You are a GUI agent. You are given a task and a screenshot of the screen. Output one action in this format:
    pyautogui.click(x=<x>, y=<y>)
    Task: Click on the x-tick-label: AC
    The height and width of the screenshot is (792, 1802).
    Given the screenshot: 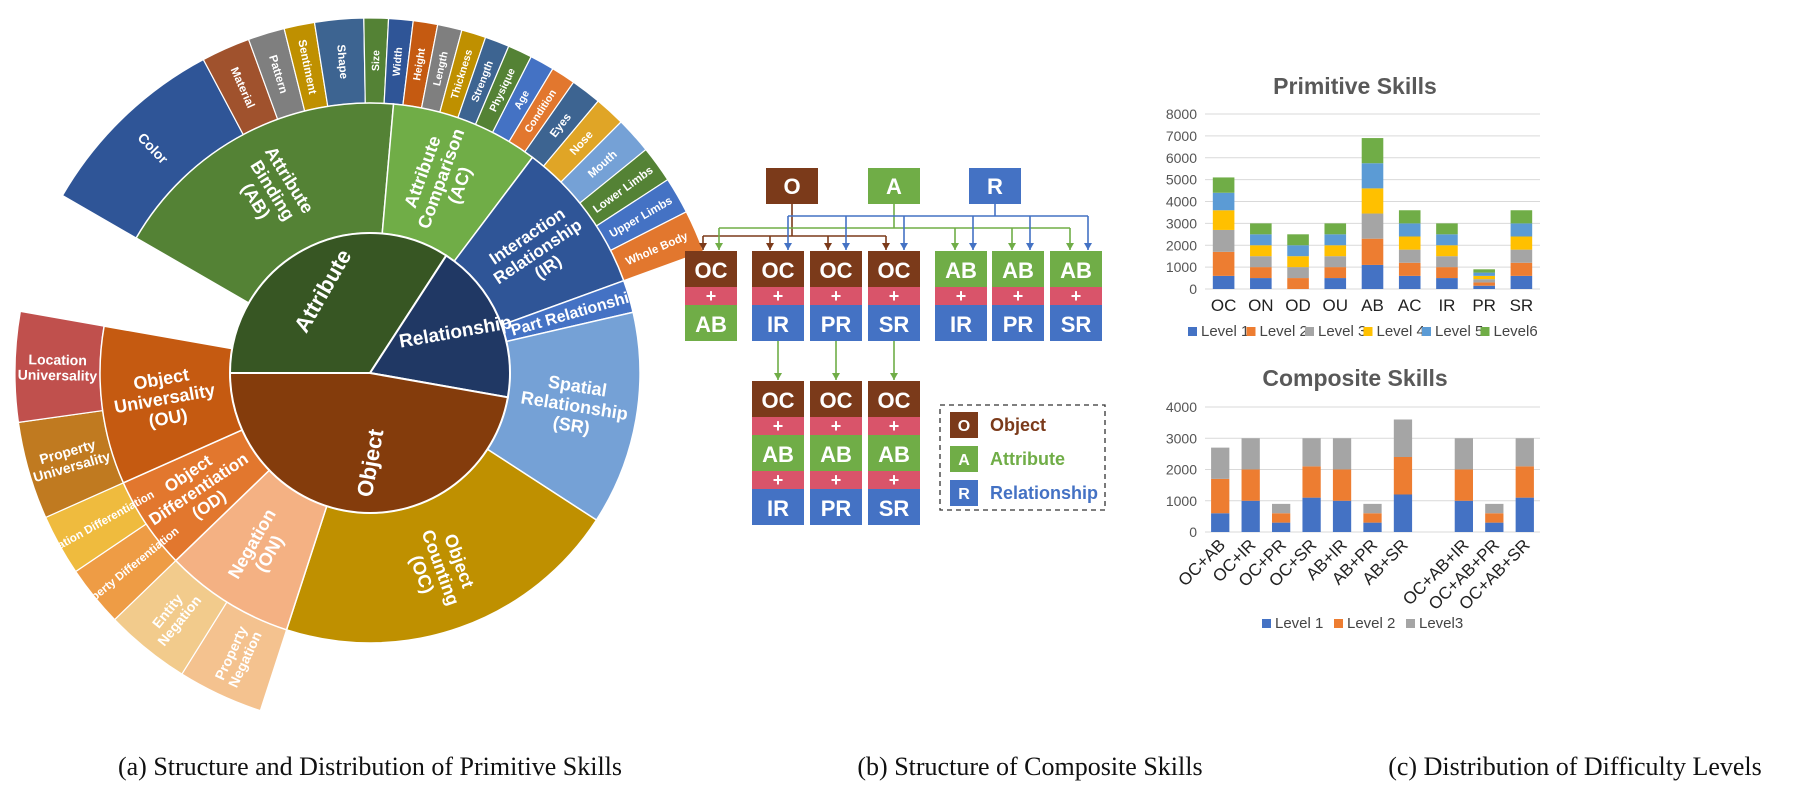 What is the action you would take?
    pyautogui.click(x=1410, y=305)
    